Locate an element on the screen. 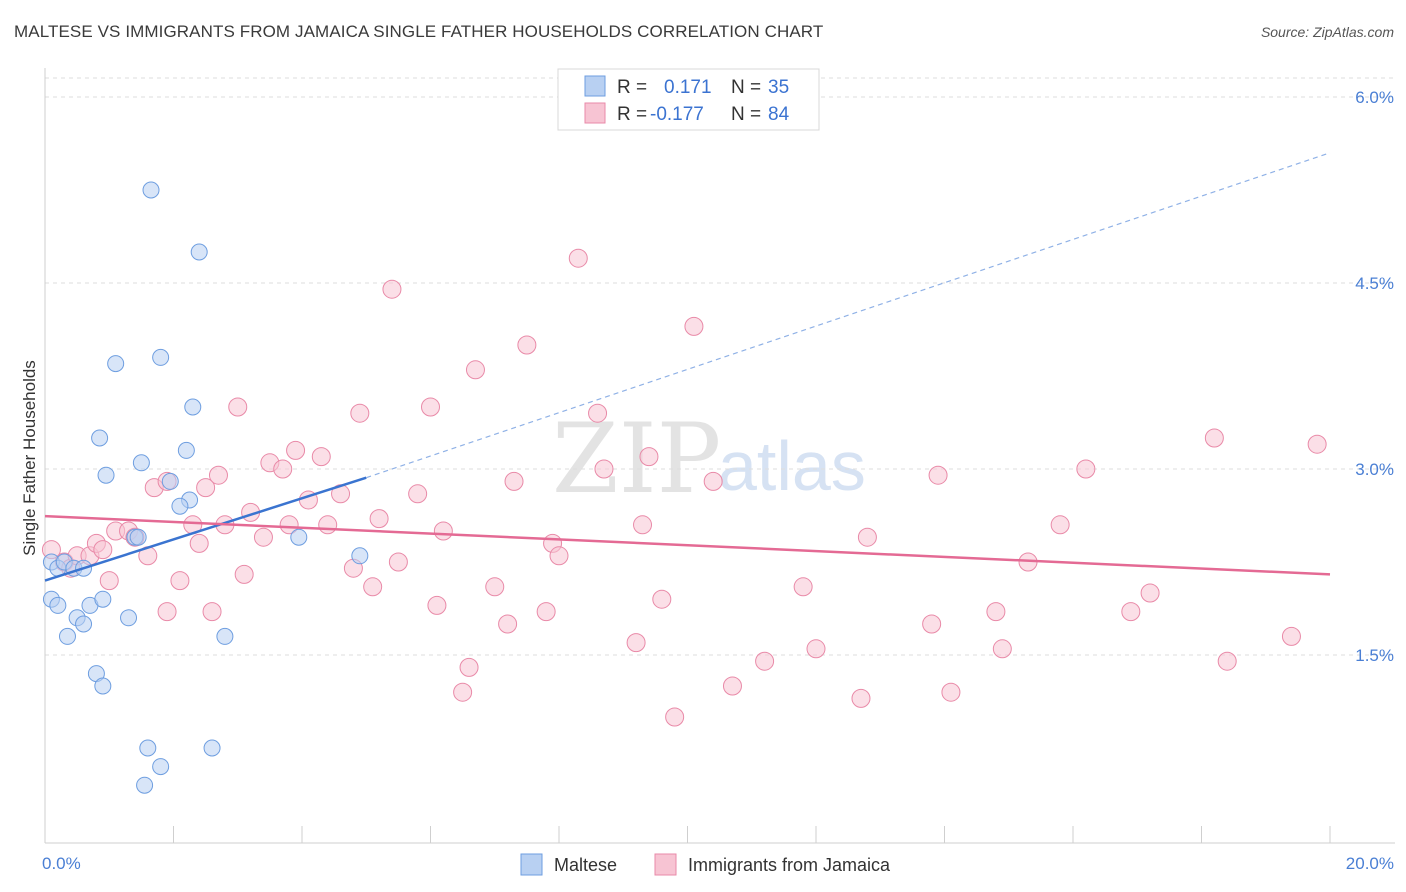 The width and height of the screenshot is (1406, 892). bottom-legend-swatch-maltese is located at coordinates (531, 864).